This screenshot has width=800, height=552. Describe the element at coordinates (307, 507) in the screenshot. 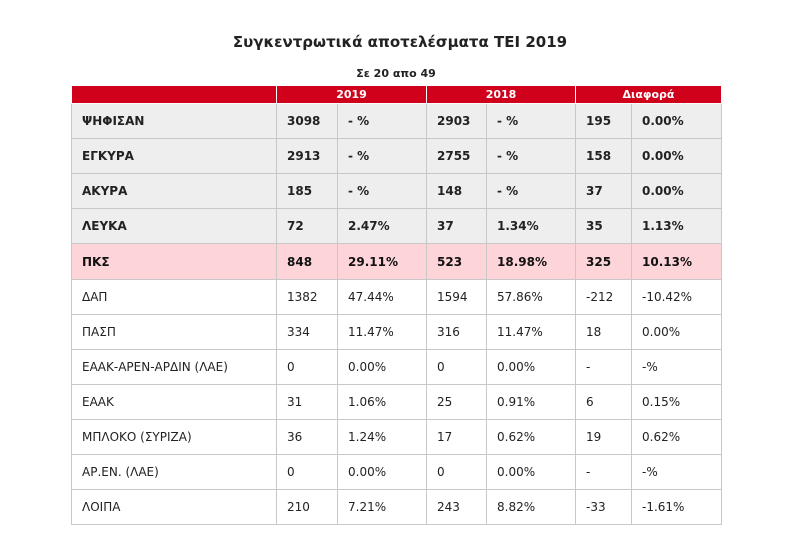

I see `votes-2019-cell: 210` at that location.